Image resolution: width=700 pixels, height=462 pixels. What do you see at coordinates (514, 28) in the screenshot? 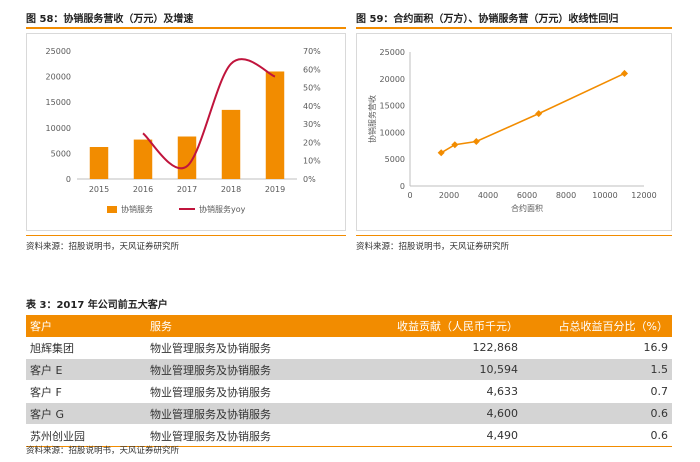
I see `fig59-title-rule` at bounding box center [514, 28].